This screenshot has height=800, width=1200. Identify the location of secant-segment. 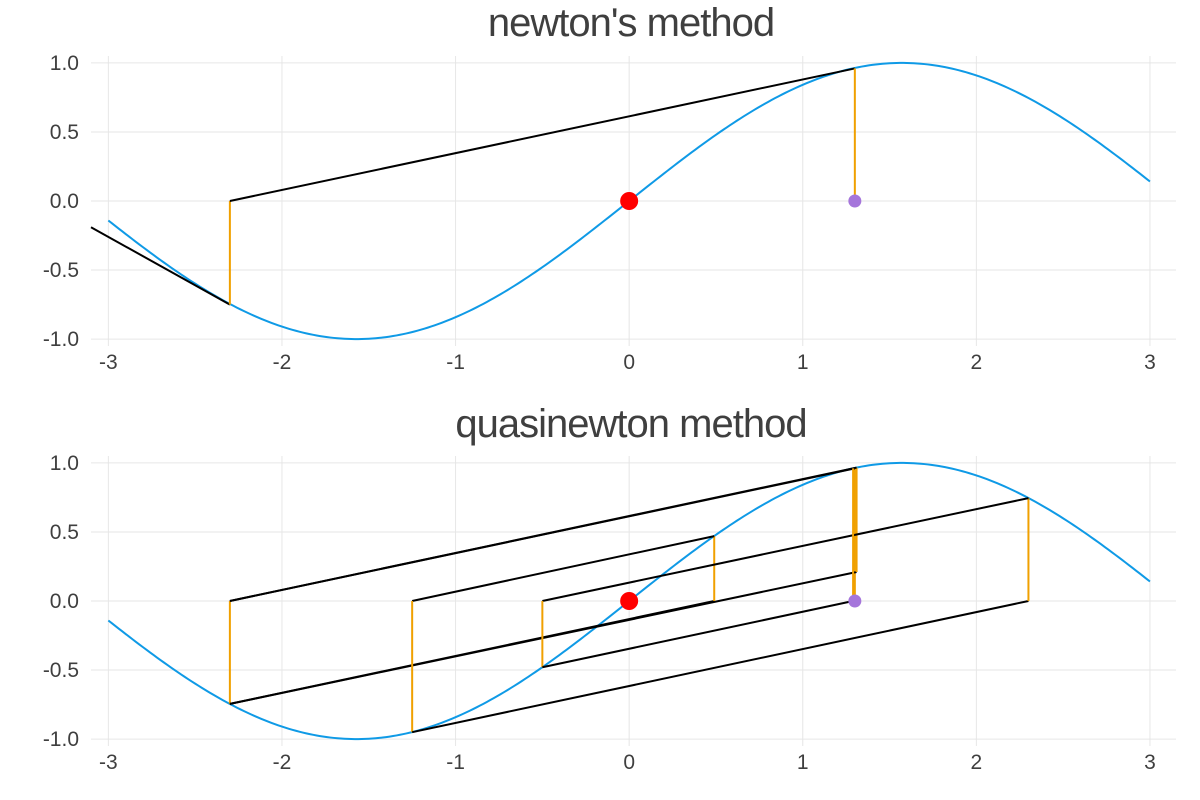
(542, 134).